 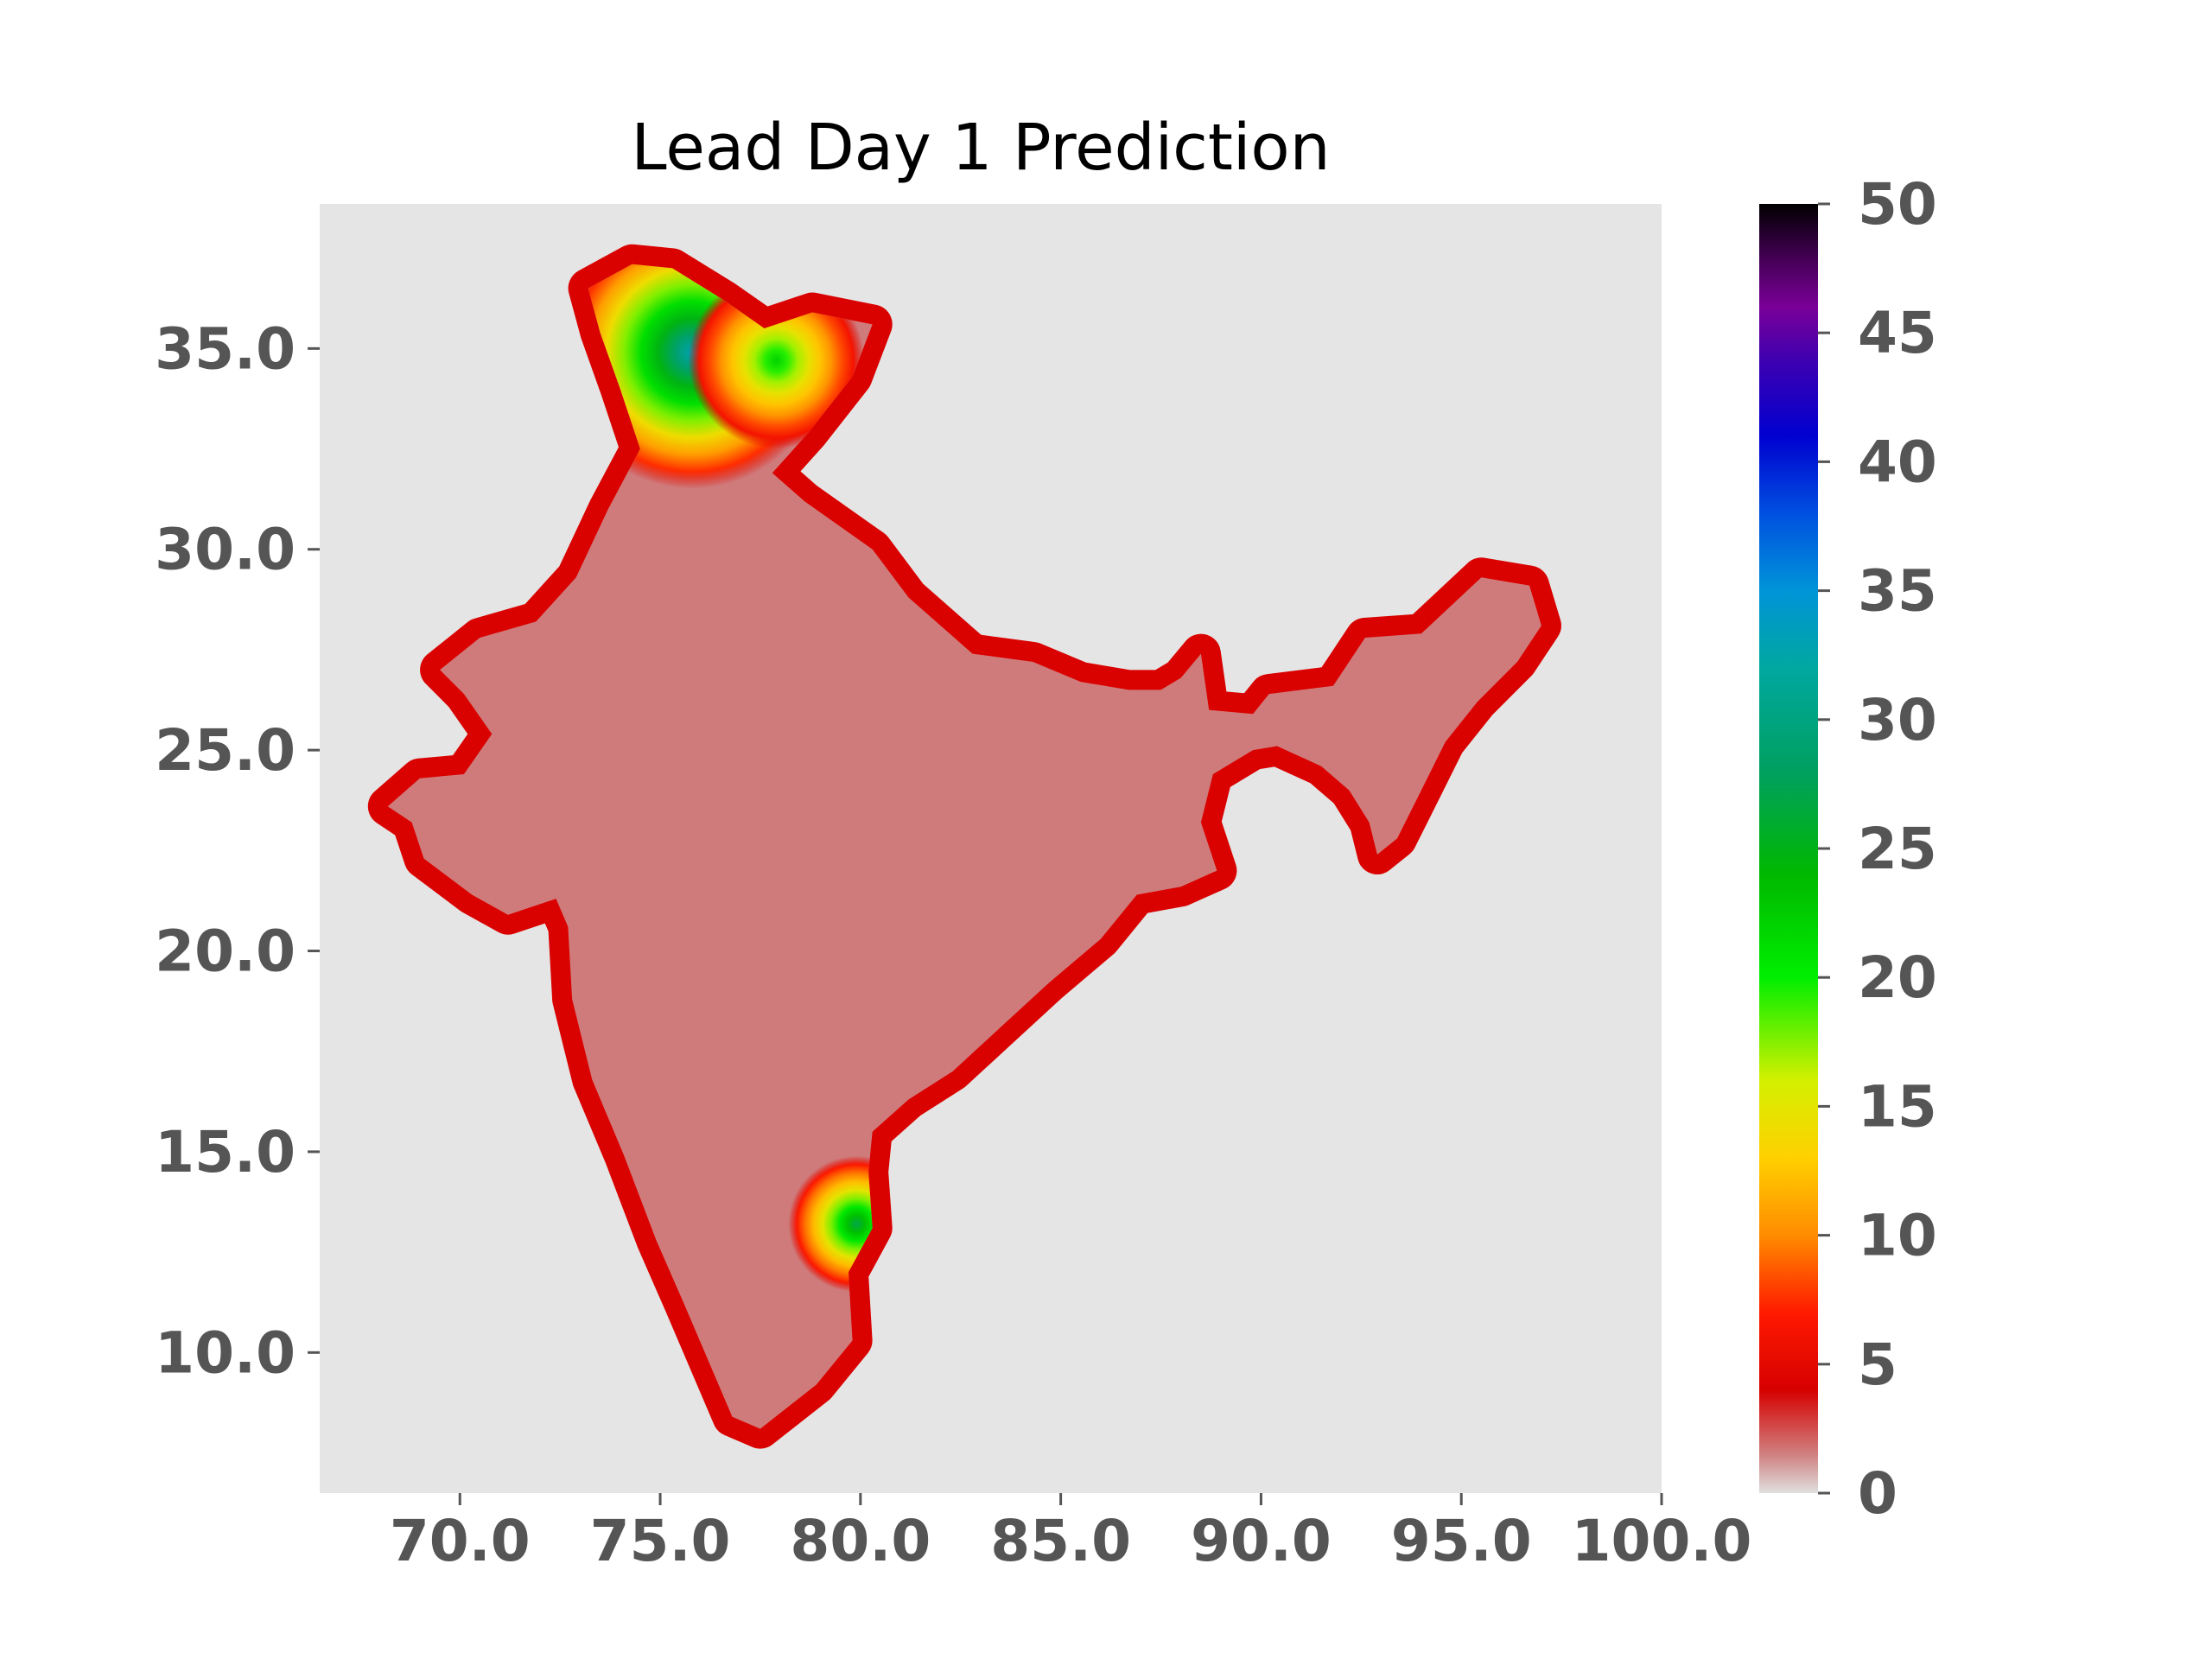 I want to click on colorbar-tick-label: 25, so click(x=1897, y=849).